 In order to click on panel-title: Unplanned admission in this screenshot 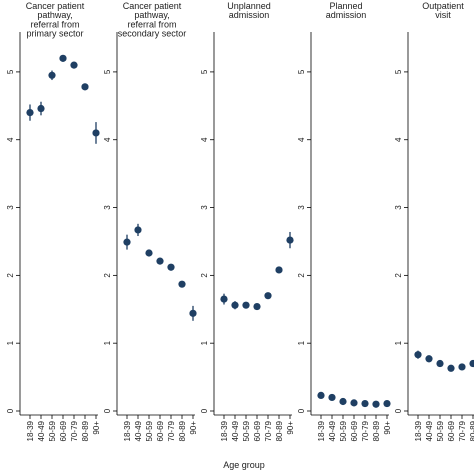, I will do `click(249, 10)`.